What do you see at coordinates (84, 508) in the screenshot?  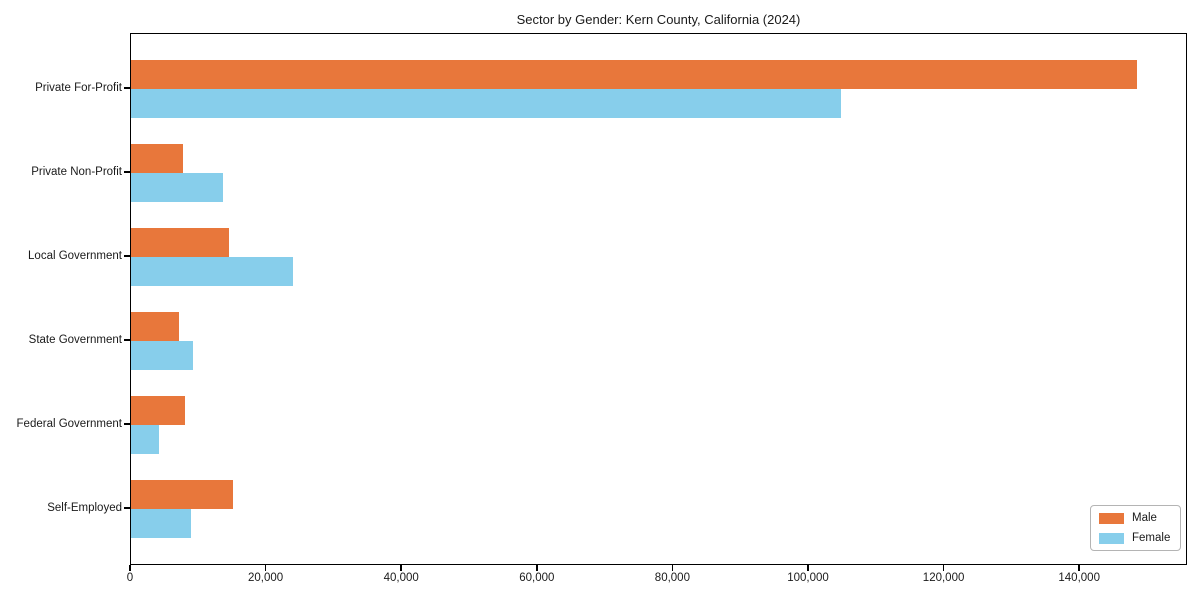 I see `y-tick-label-self-employed: Self-Employed` at bounding box center [84, 508].